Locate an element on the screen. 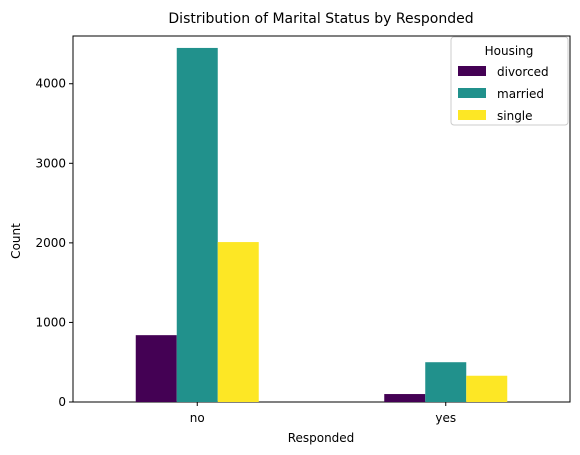  legend-swatch-married is located at coordinates (472, 93).